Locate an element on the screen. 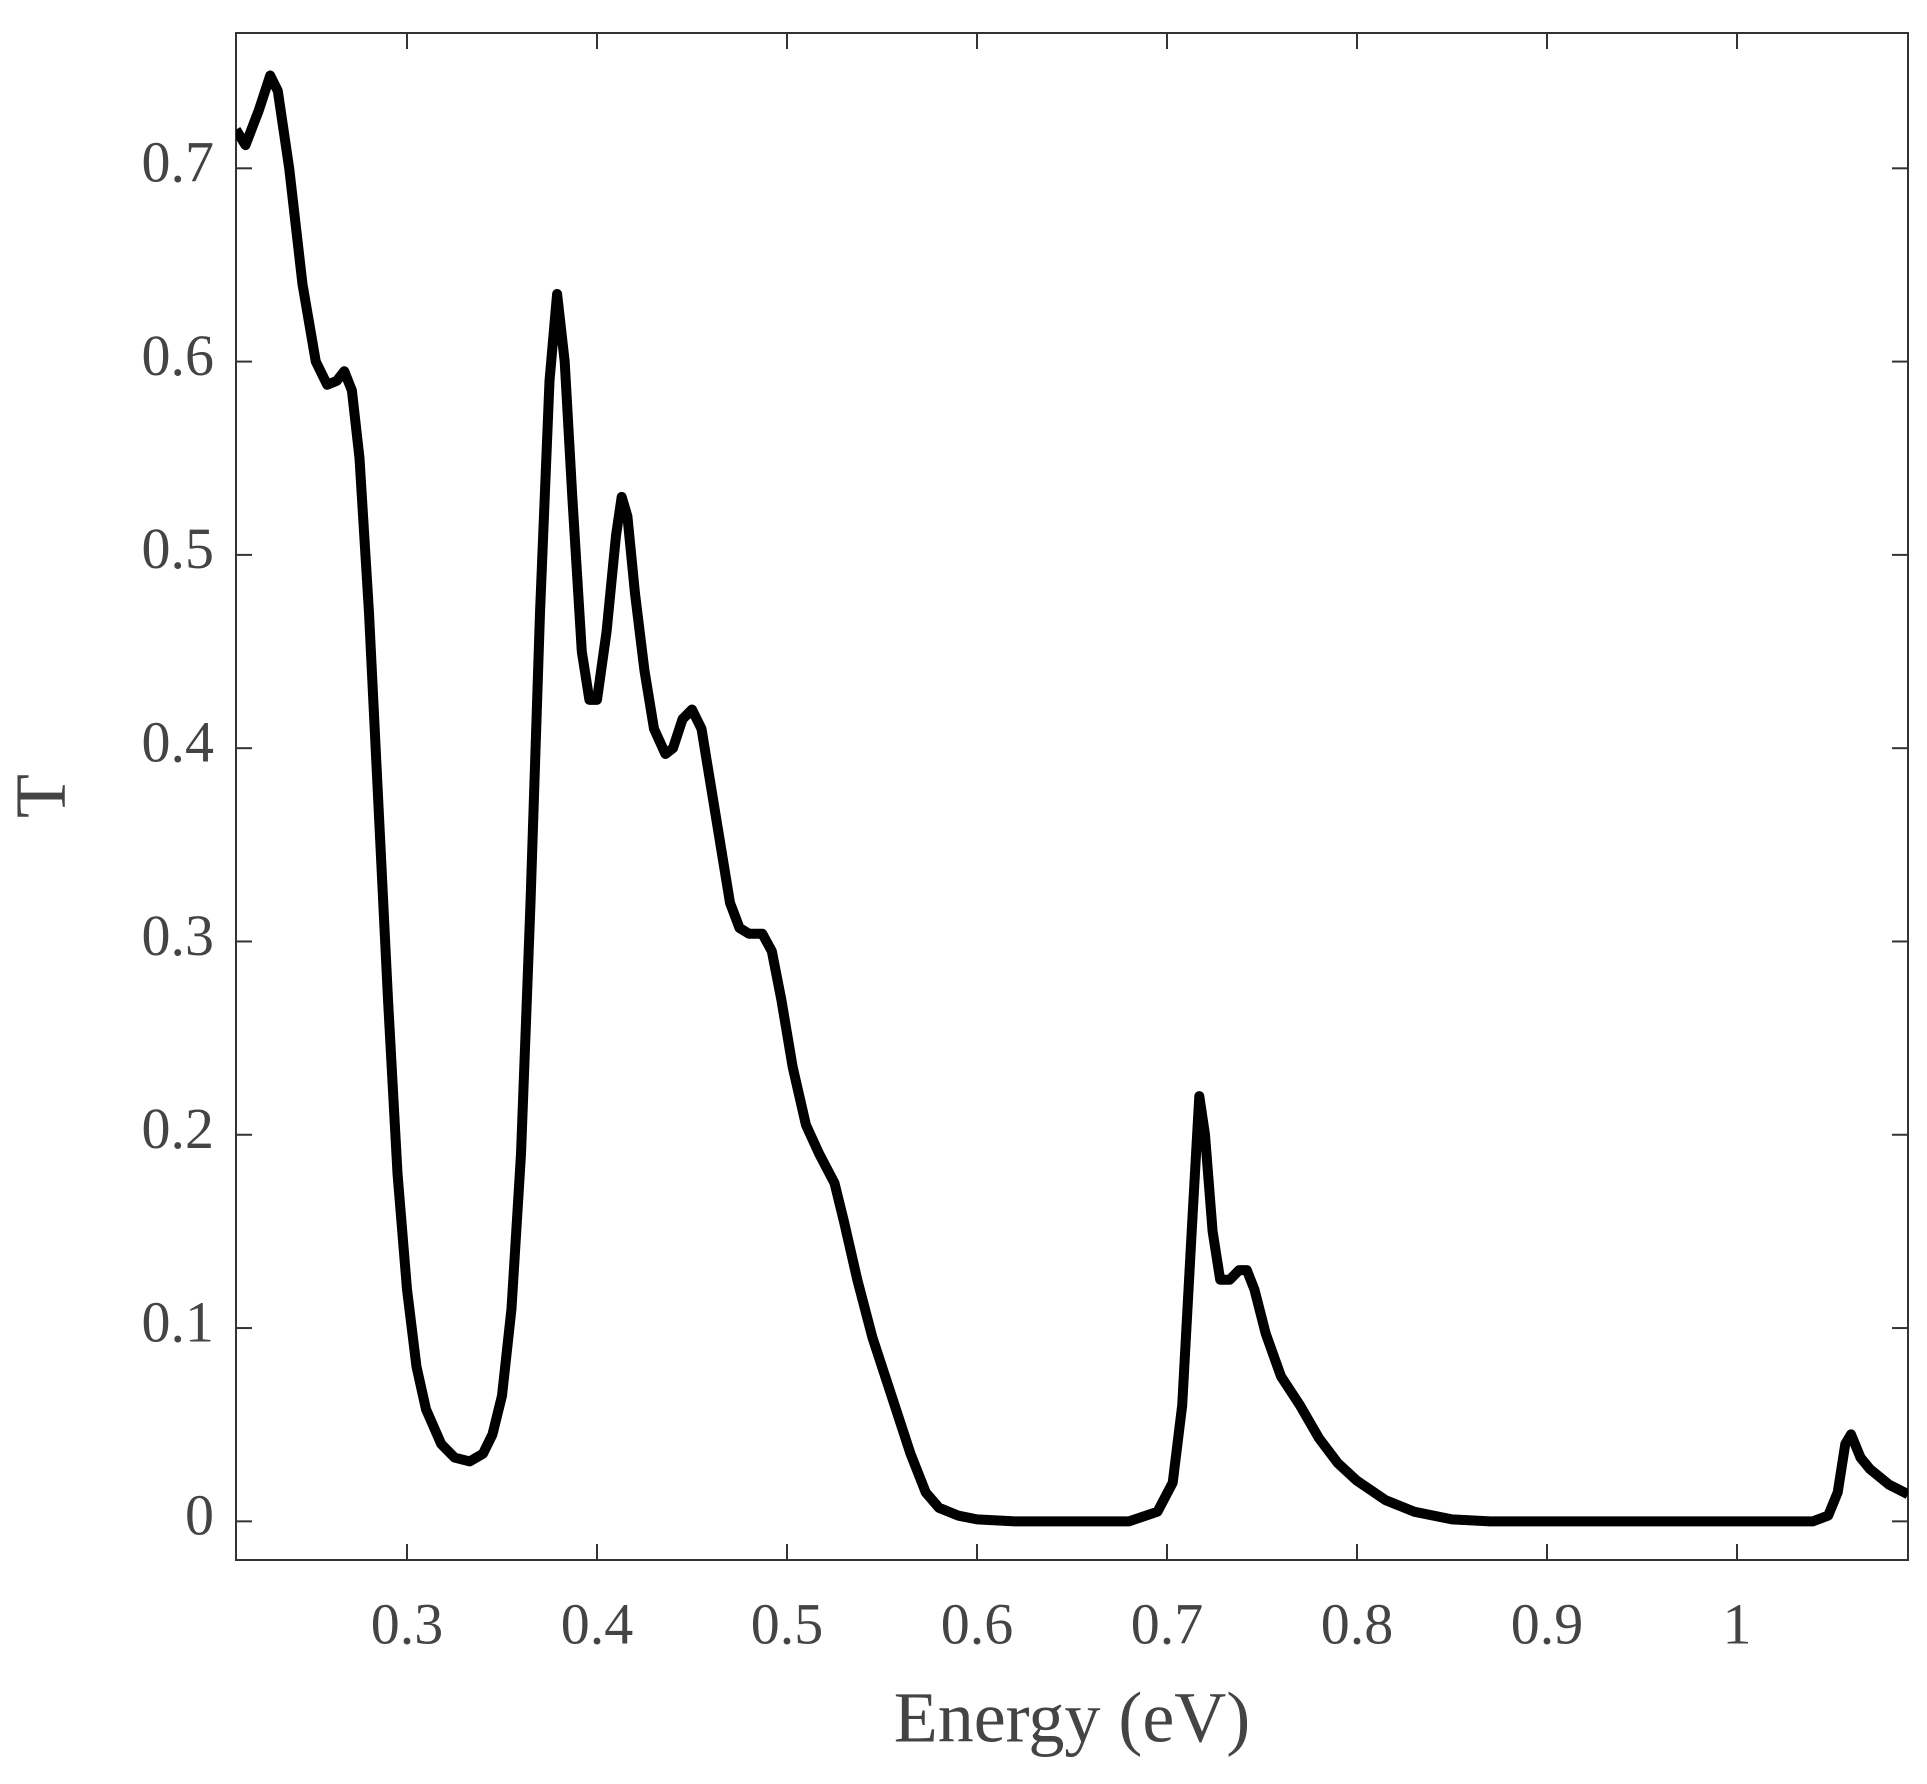 The width and height of the screenshot is (1927, 1784). y-axis-label: T is located at coordinates (41, 796).